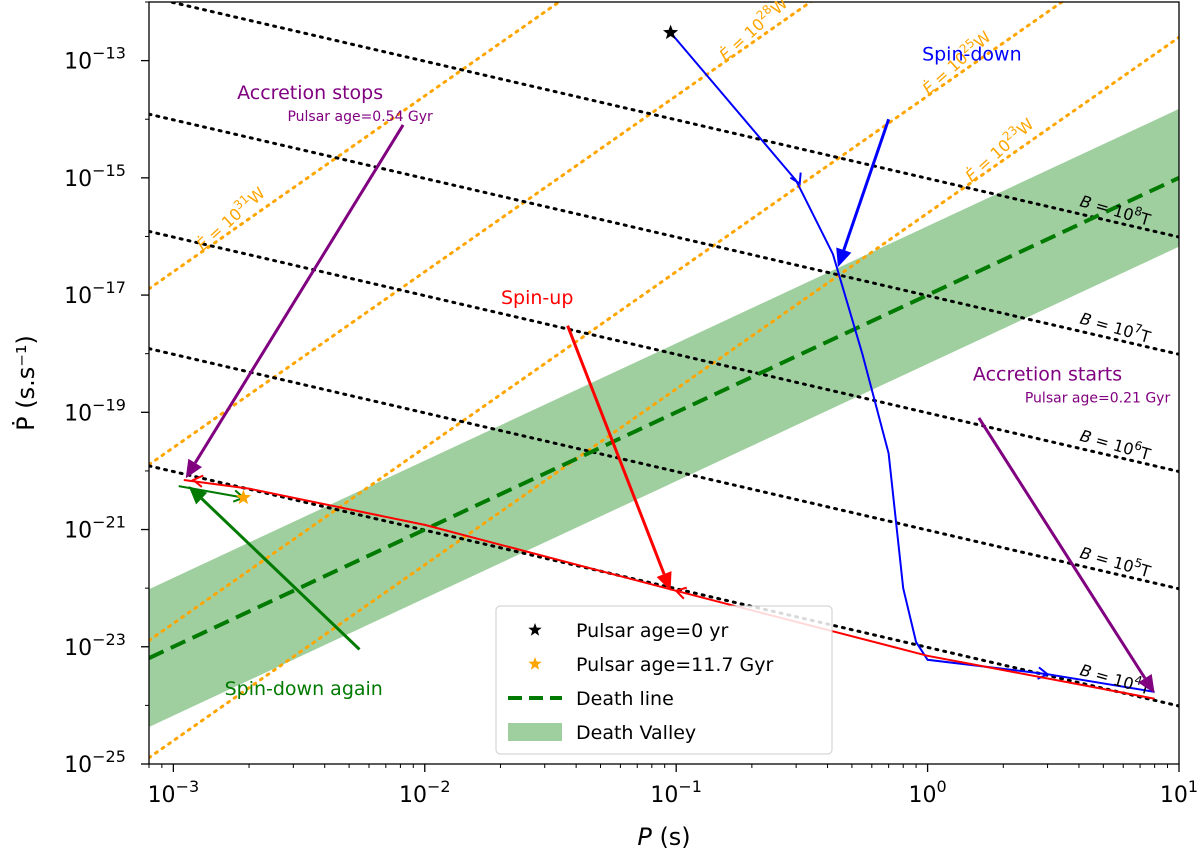  Describe the element at coordinates (674, 665) in the screenshot. I see `legend-label-1: Pulsar age=11.7 Gyr` at that location.